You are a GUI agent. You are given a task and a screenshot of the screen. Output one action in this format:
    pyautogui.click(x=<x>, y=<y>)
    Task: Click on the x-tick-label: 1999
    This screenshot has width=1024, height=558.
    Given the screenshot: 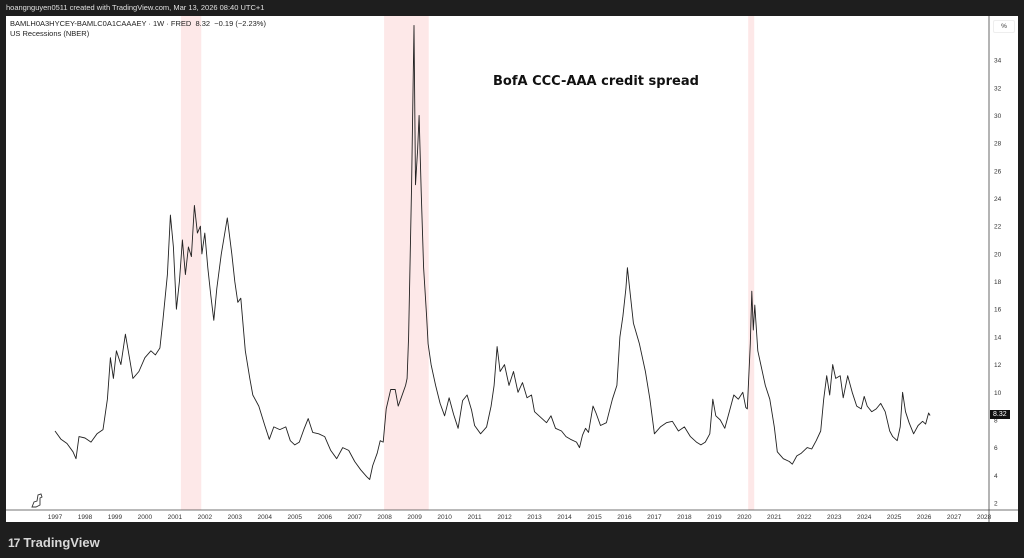 What is the action you would take?
    pyautogui.click(x=115, y=517)
    